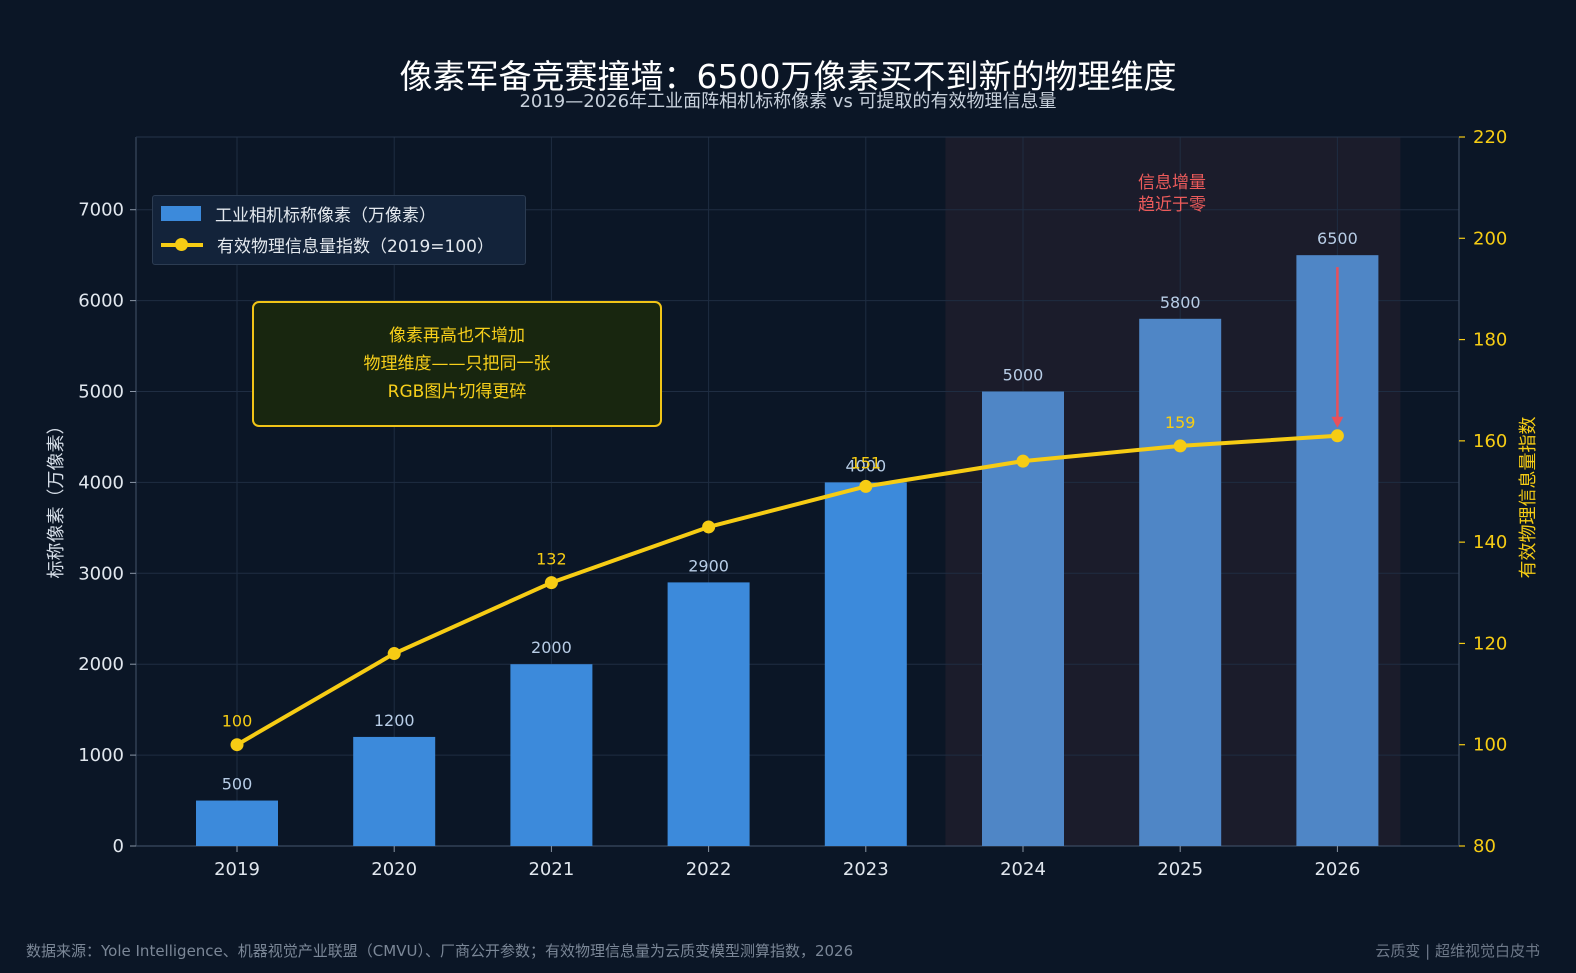 This screenshot has height=973, width=1576. I want to click on y2-tick-label: 100, so click(1490, 745).